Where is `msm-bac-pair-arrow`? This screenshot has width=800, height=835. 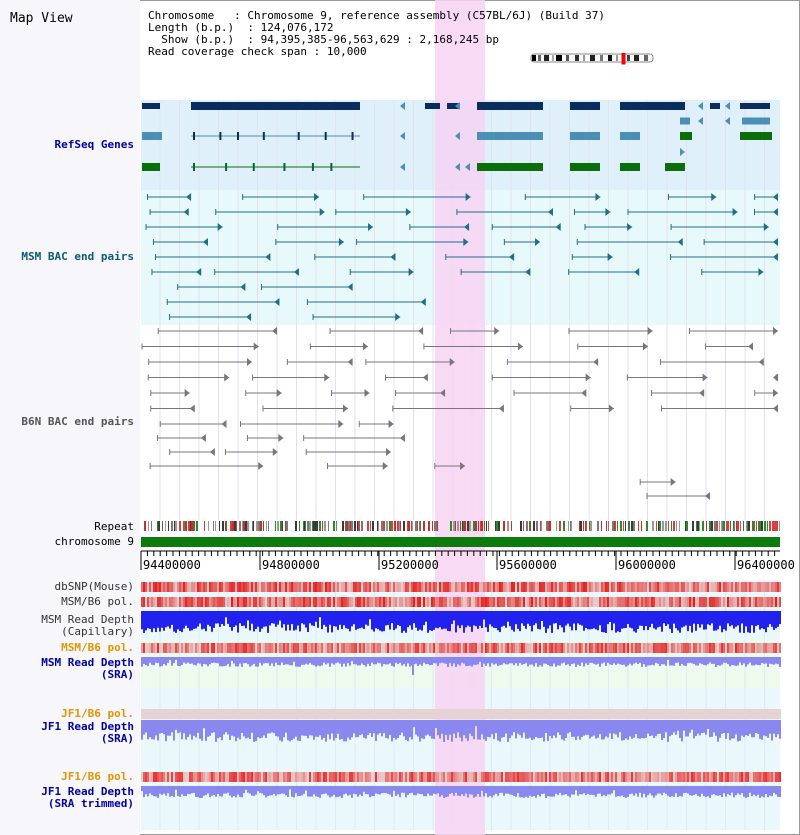 msm-bac-pair-arrow is located at coordinates (220, 227).